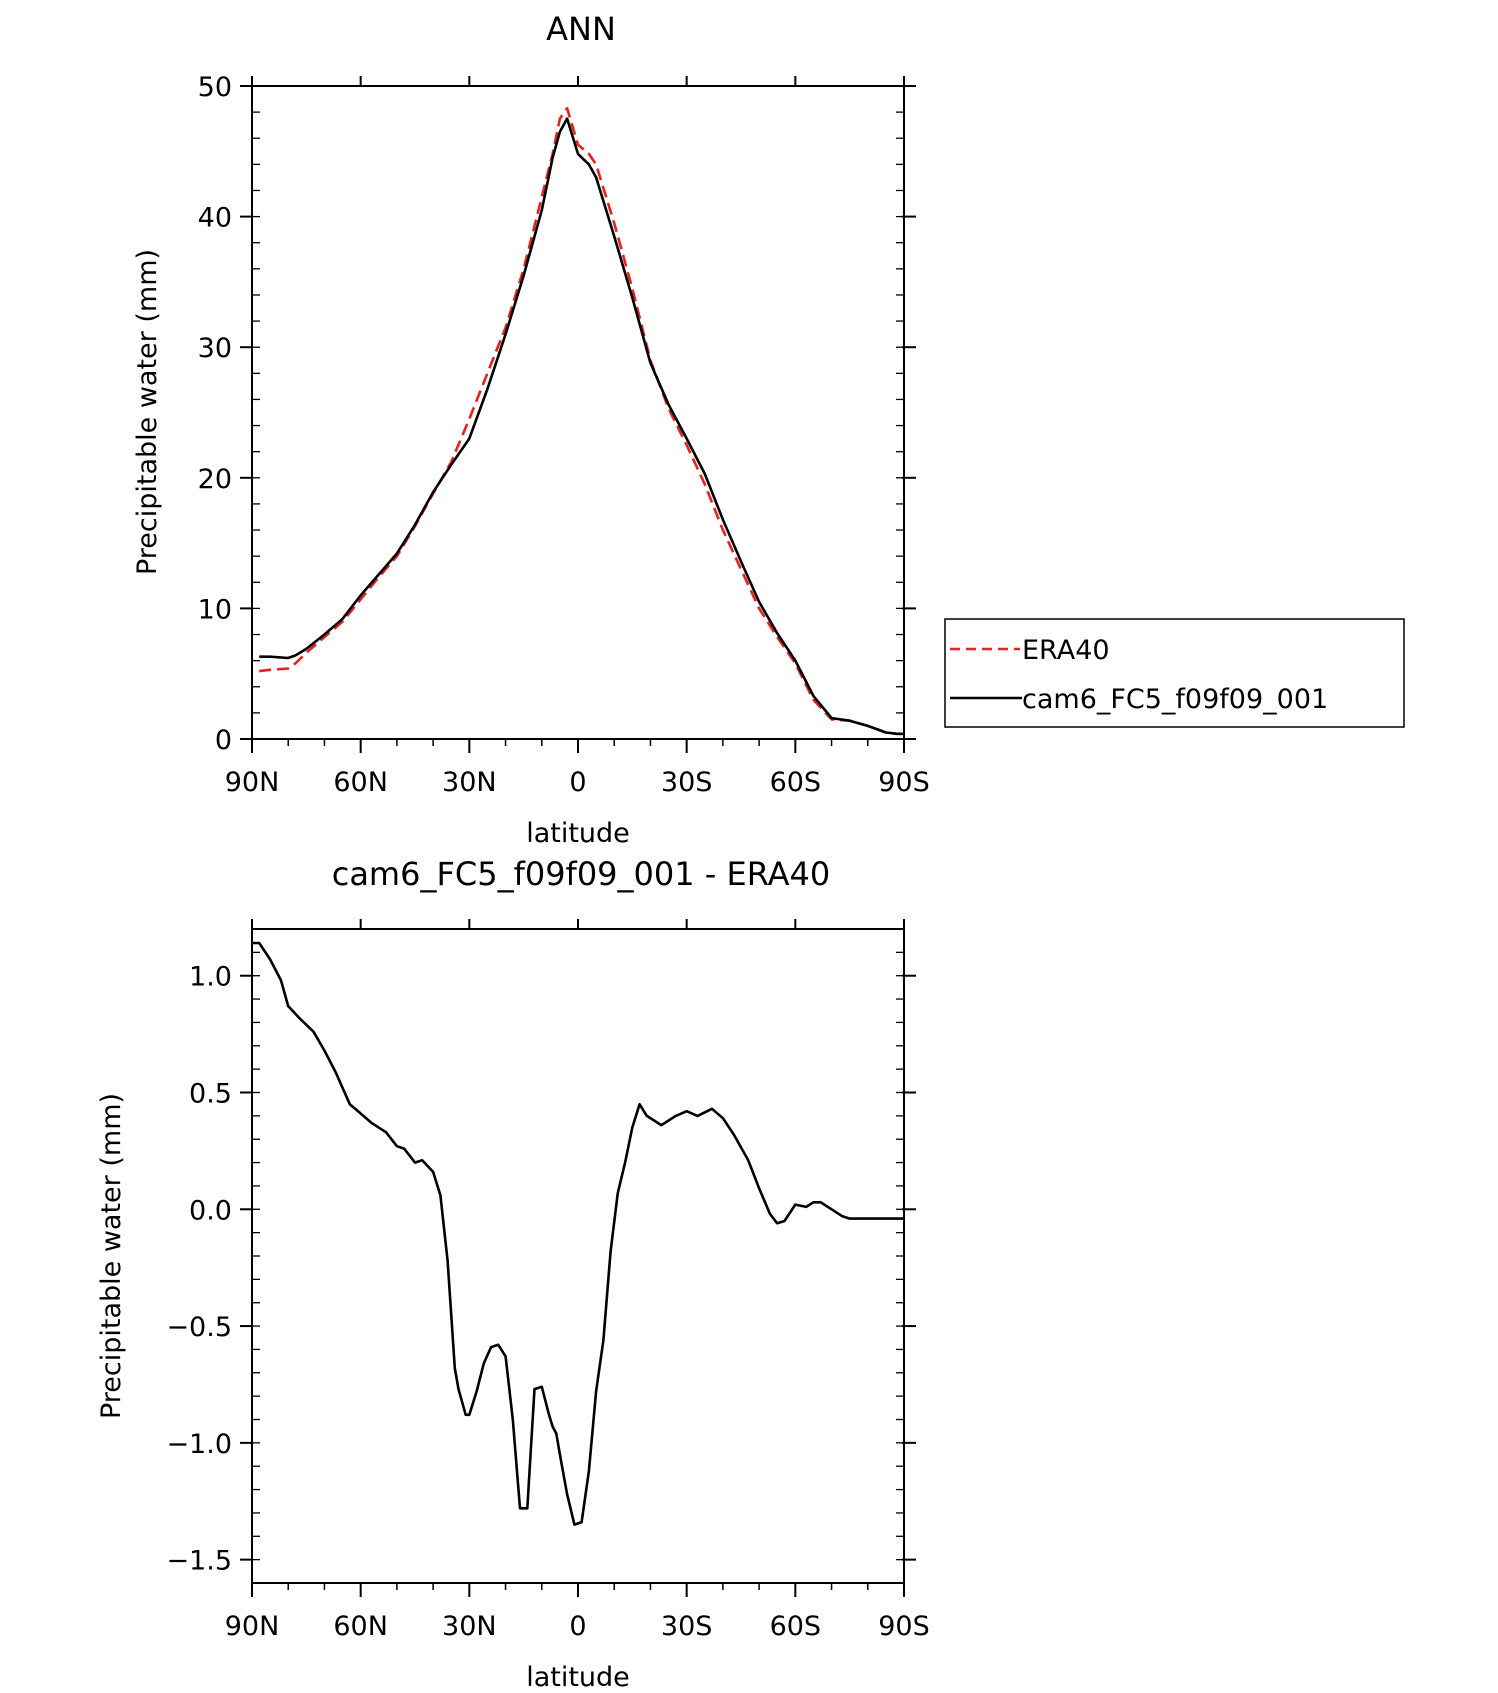 This screenshot has width=1498, height=1693. Describe the element at coordinates (215, 479) in the screenshot. I see `top-y-tick-label: 20` at that location.